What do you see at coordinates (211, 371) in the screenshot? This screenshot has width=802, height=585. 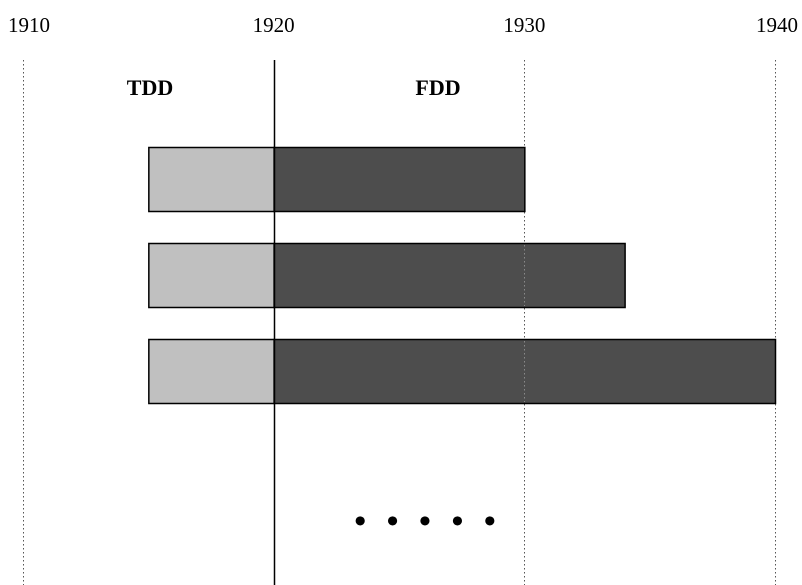 I see `bar-3-tdd-segment` at bounding box center [211, 371].